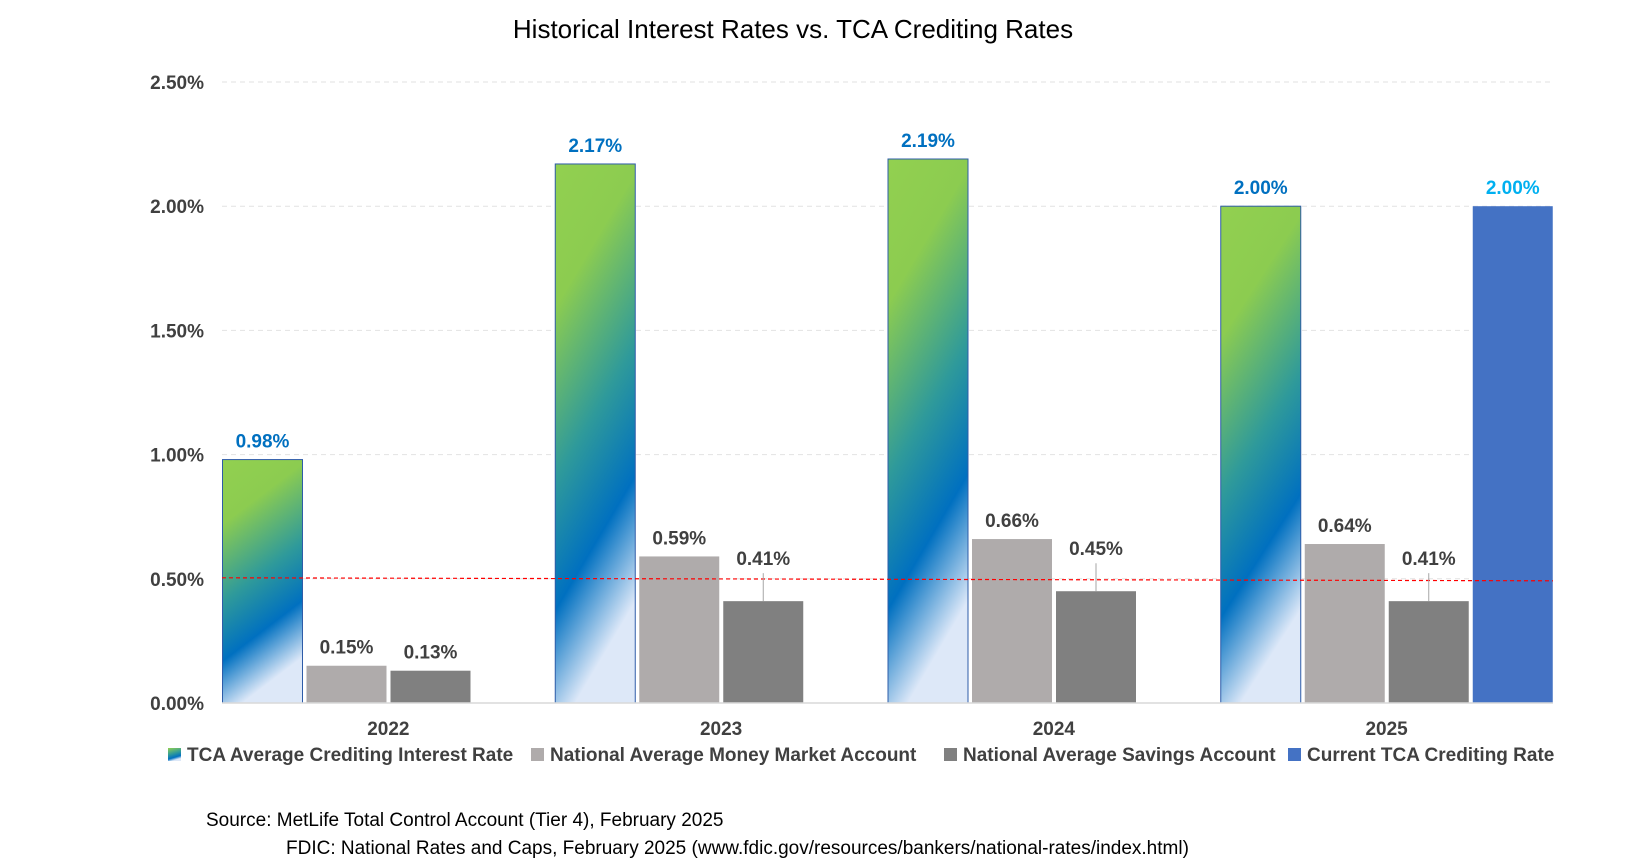 This screenshot has height=863, width=1632. Describe the element at coordinates (537, 754) in the screenshot. I see `legend-swatch-s2` at that location.